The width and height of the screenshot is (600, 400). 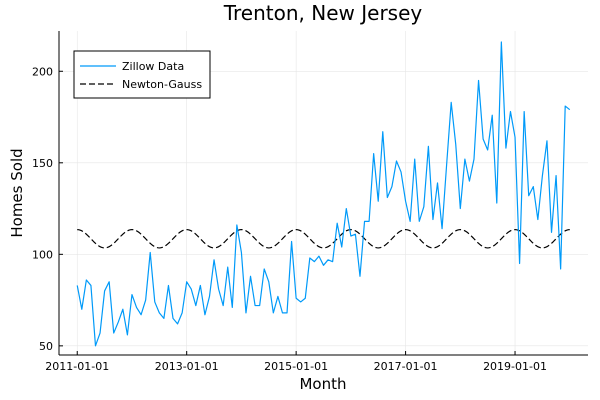 I want to click on x-tick-label: 2017-01-01, so click(x=406, y=366).